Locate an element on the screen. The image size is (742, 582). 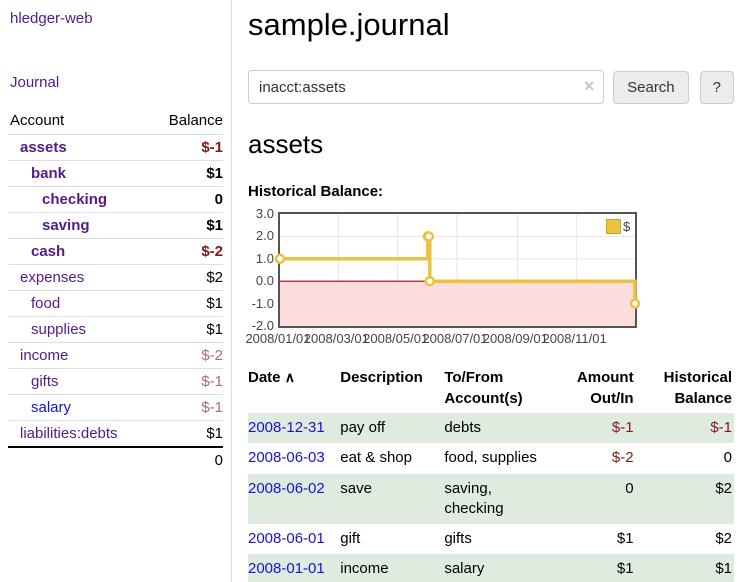
transaction-date-link: 2008-12-31 is located at coordinates (286, 427).